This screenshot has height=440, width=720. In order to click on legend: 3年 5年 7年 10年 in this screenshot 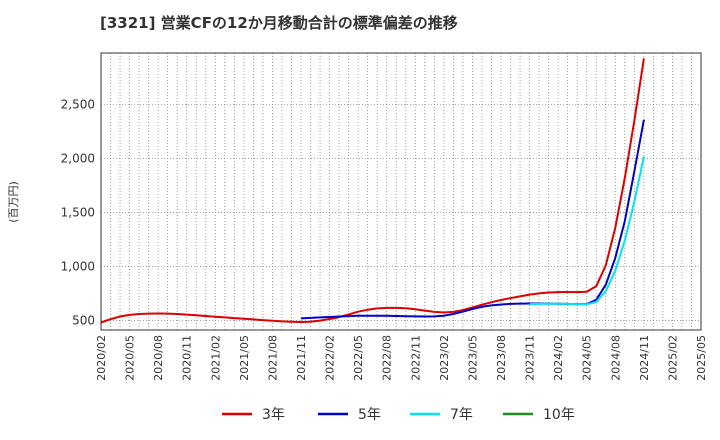, I will do `click(398, 415)`.